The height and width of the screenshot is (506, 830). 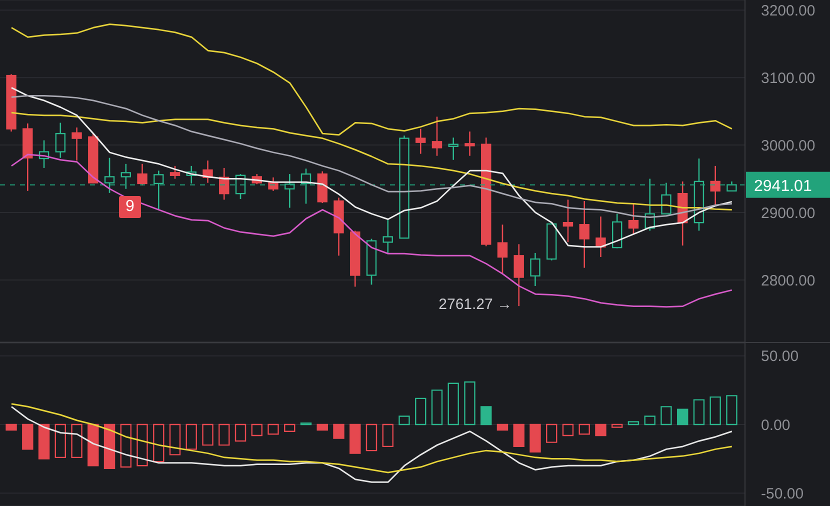 What do you see at coordinates (788, 145) in the screenshot?
I see `y-tick-label: 3000.00` at bounding box center [788, 145].